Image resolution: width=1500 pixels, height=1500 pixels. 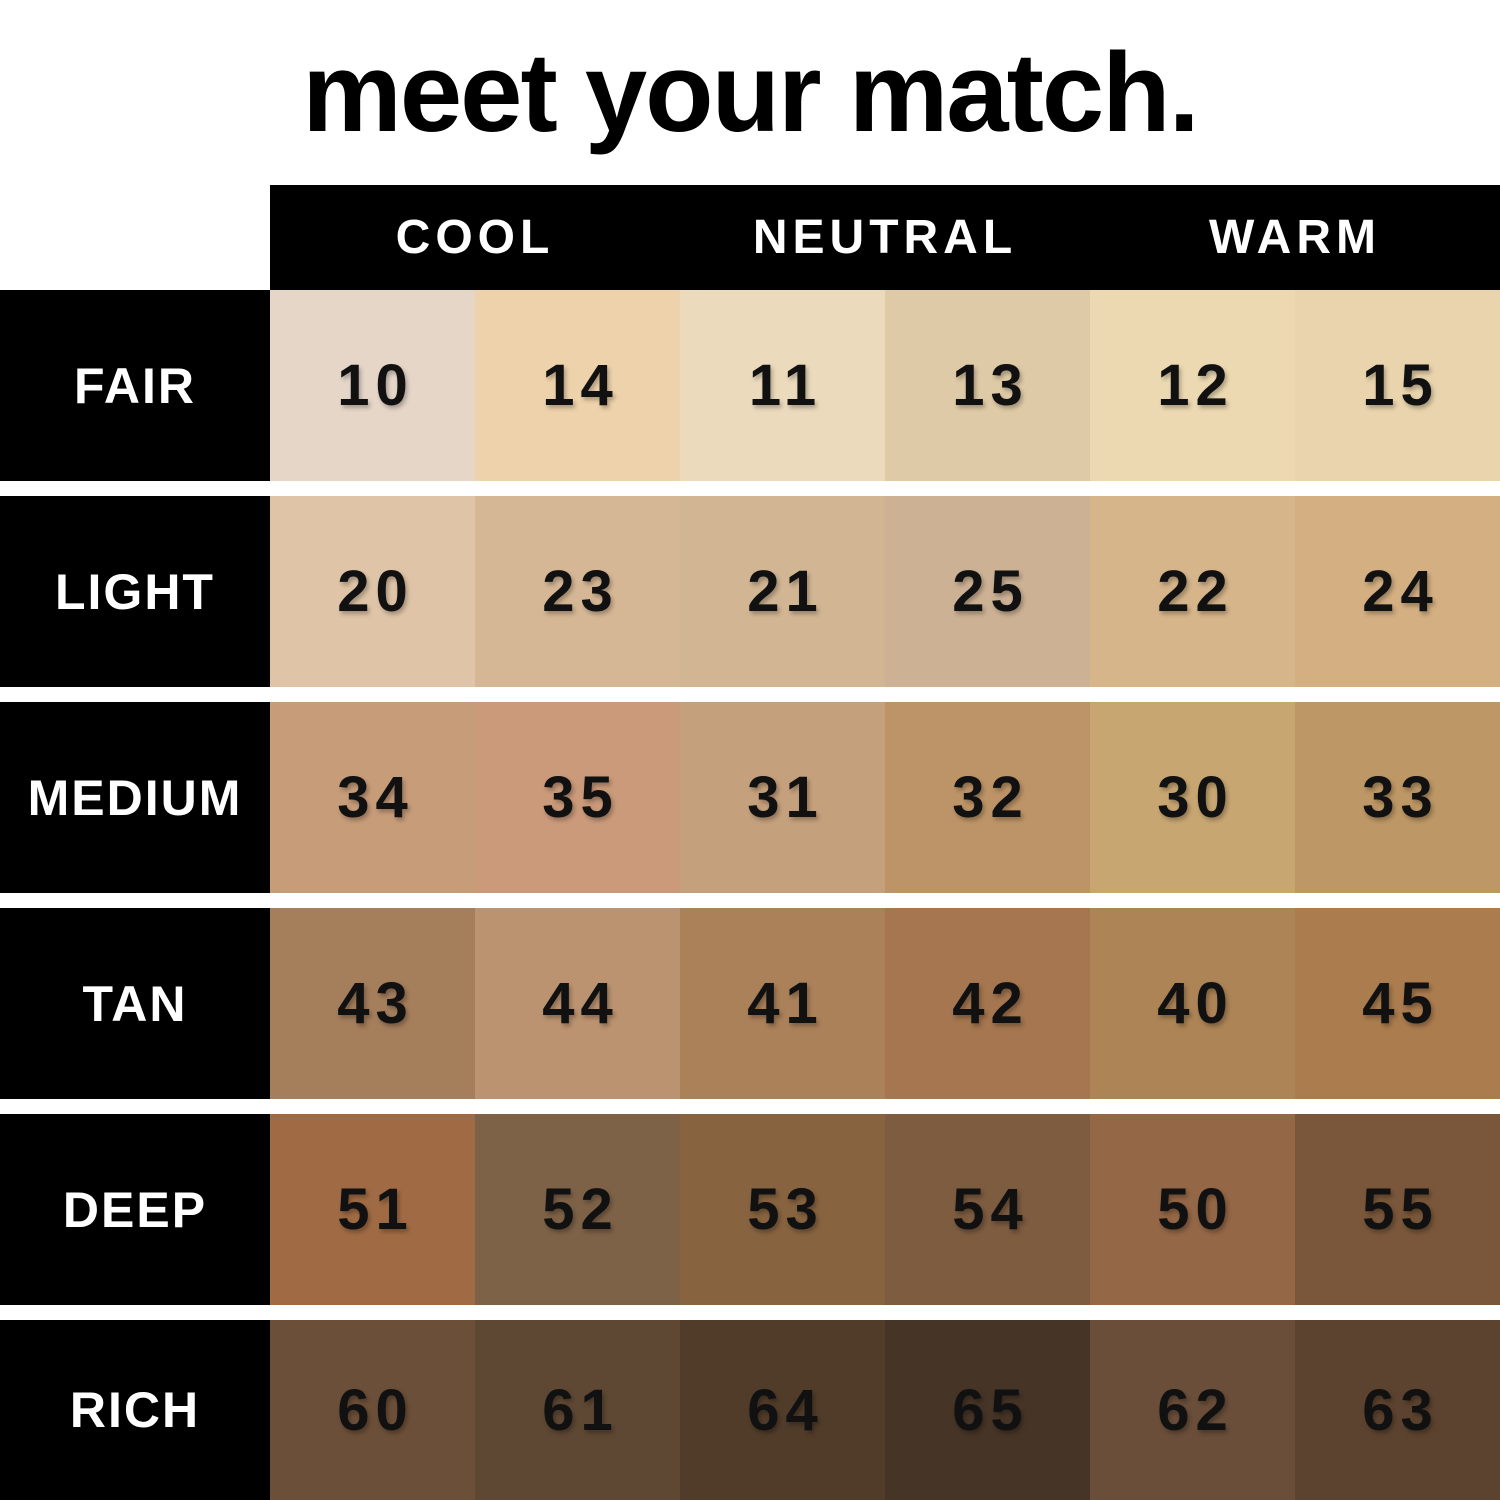 I want to click on shade-swatch-24: 24, so click(x=1397, y=591).